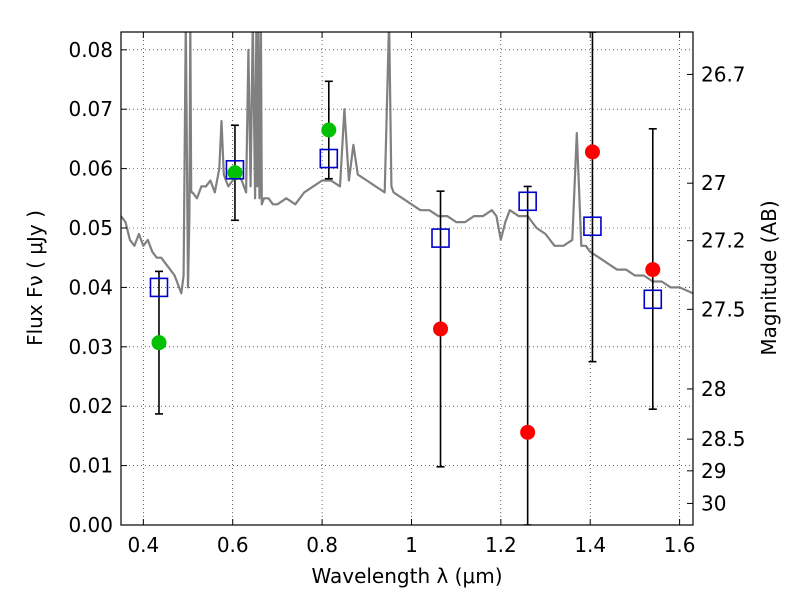 The width and height of the screenshot is (800, 600). What do you see at coordinates (90, 287) in the screenshot?
I see `y-tick-label: 0.04` at bounding box center [90, 287].